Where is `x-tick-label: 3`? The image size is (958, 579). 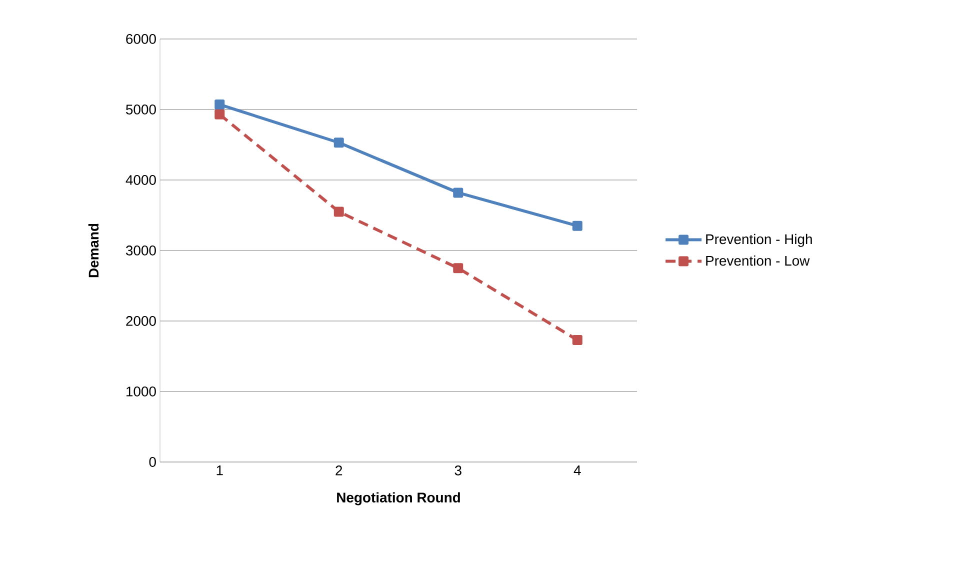 x-tick-label: 3 is located at coordinates (458, 471).